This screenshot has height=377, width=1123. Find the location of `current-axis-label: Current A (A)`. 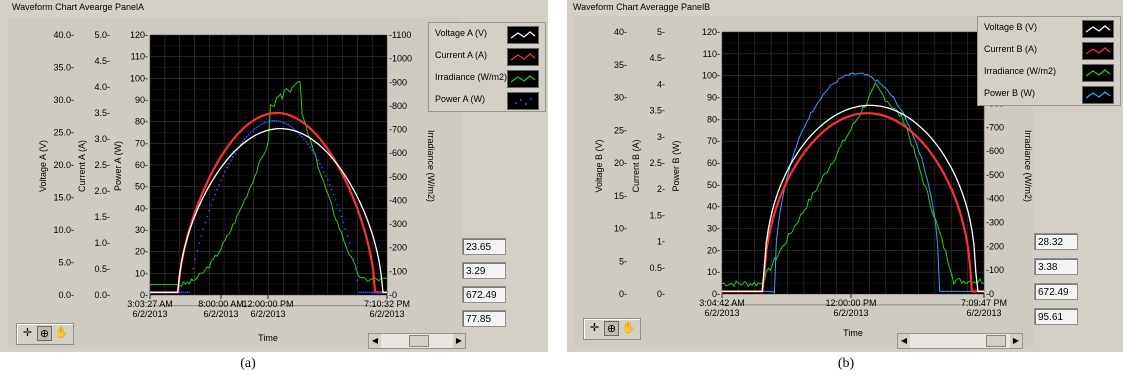

current-axis-label: Current A (A) is located at coordinates (82, 166).